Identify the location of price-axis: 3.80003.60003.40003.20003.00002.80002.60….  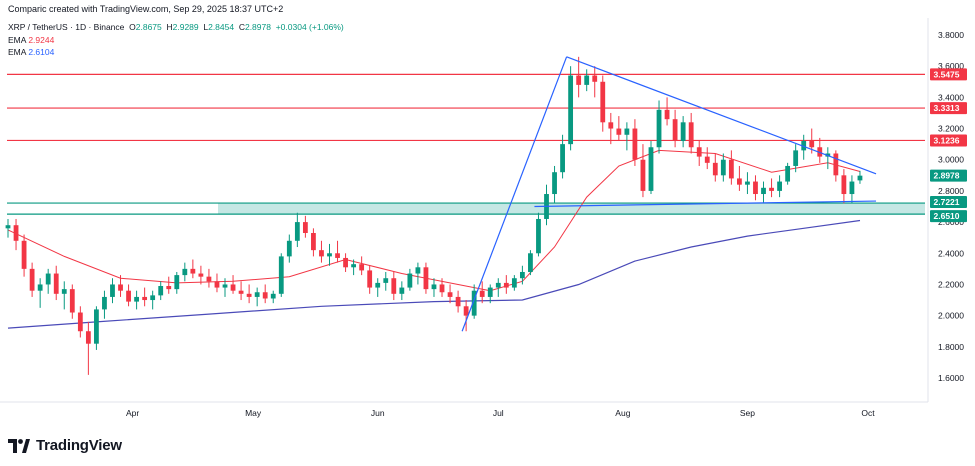
(945, 210).